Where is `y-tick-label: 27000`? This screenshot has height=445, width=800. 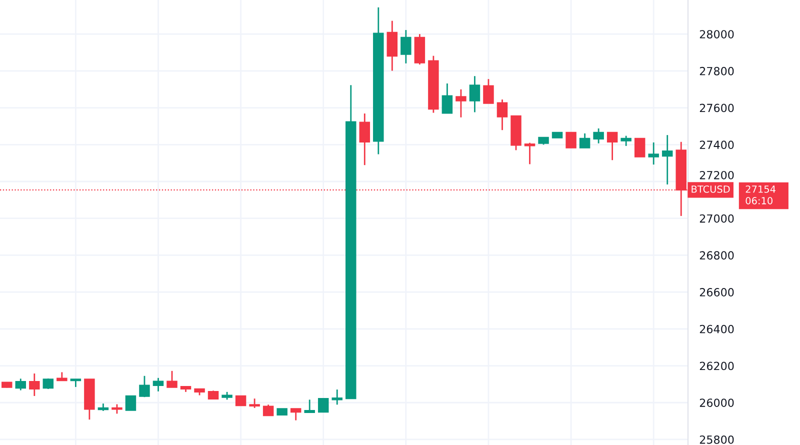
y-tick-label: 27000 is located at coordinates (717, 218).